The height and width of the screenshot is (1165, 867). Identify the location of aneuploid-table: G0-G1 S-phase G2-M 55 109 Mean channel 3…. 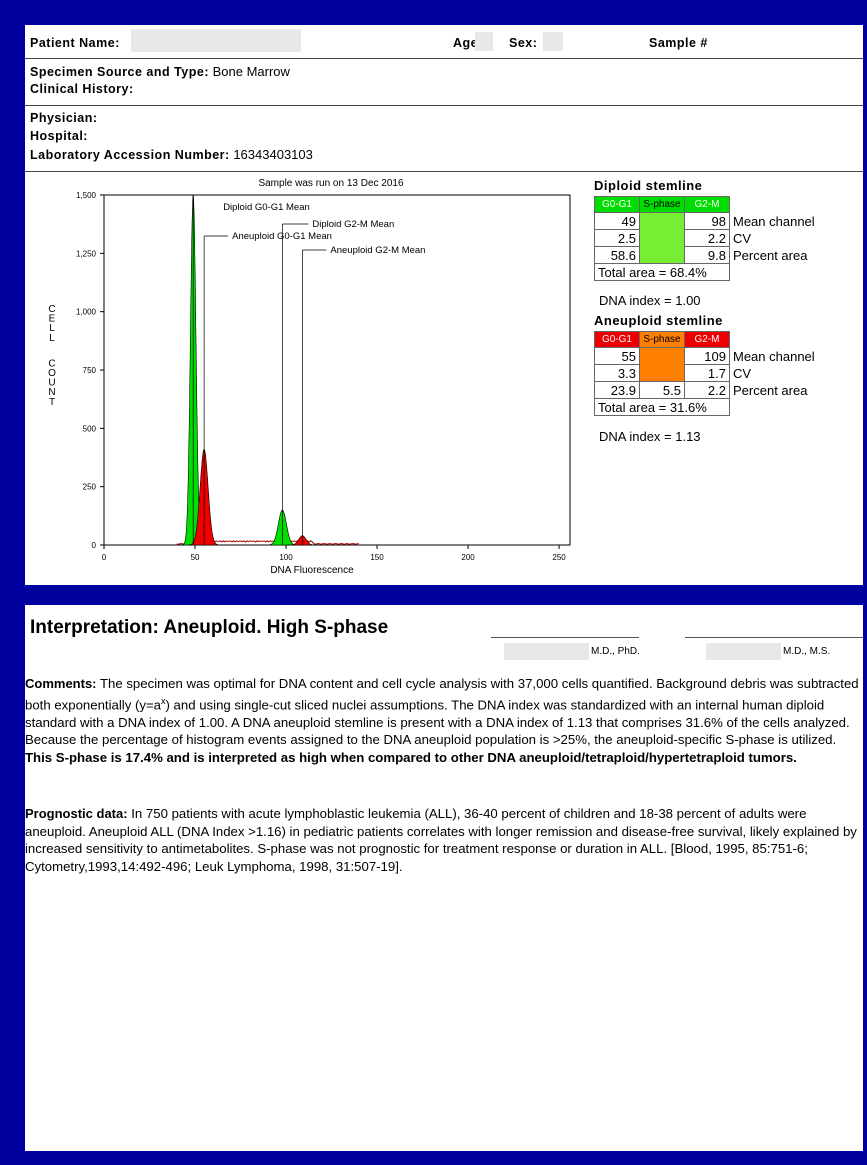
(715, 373).